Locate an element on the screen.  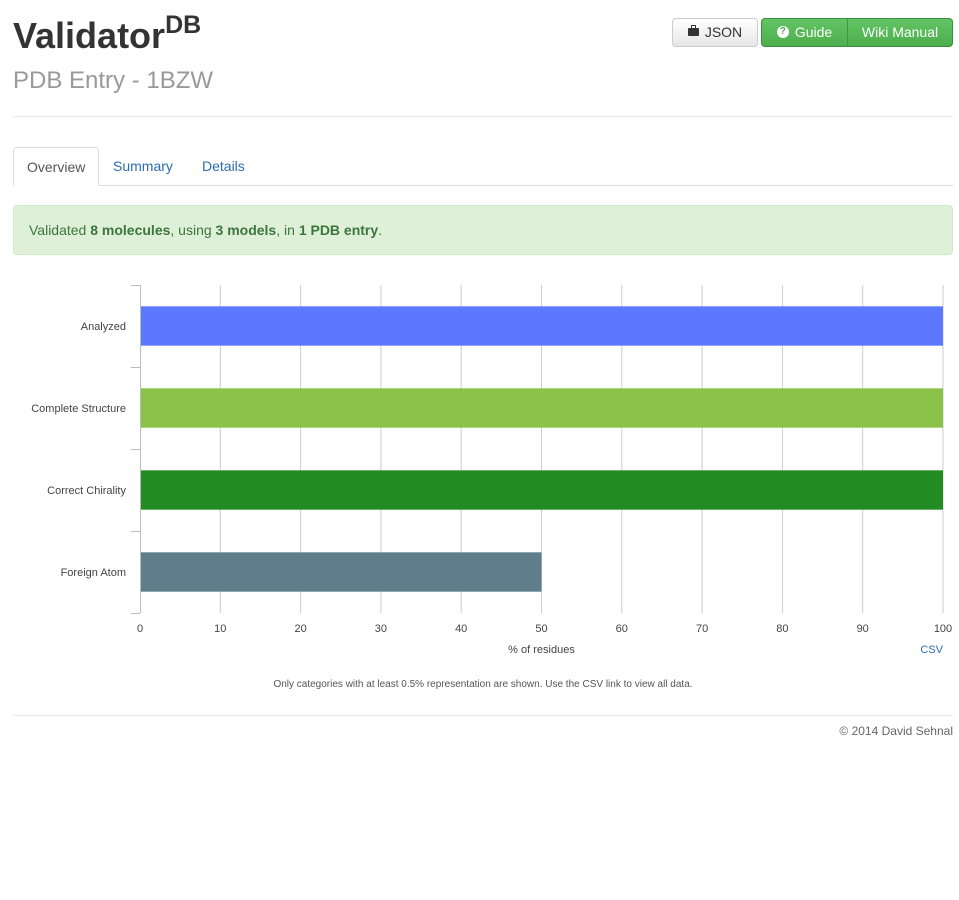
category-label: Complete Structure is located at coordinates (78, 409).